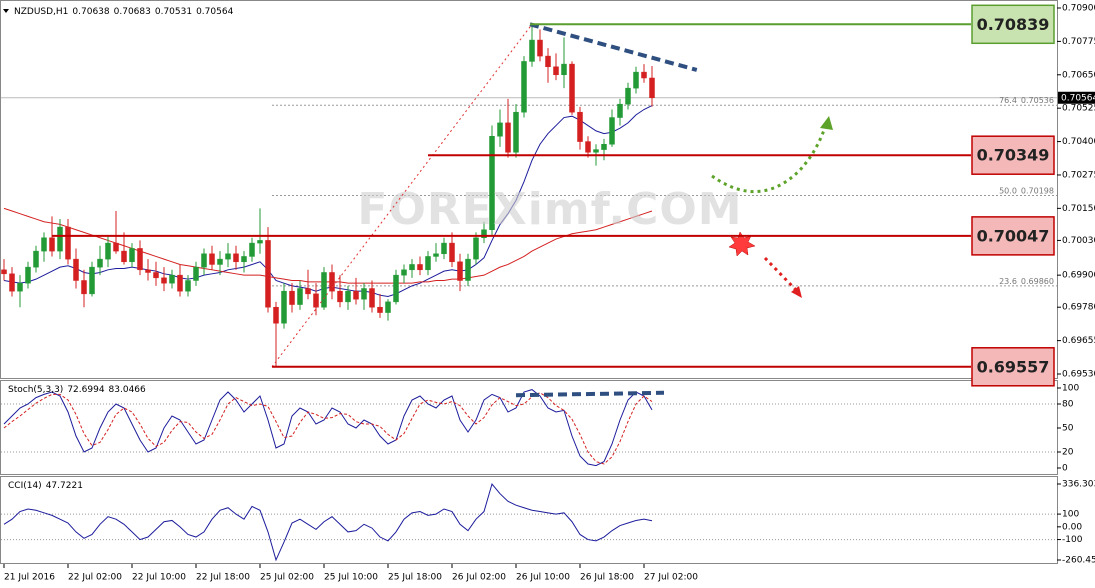  Describe the element at coordinates (1078, 561) in the screenshot. I see `y-tick-label: -260.459` at that location.